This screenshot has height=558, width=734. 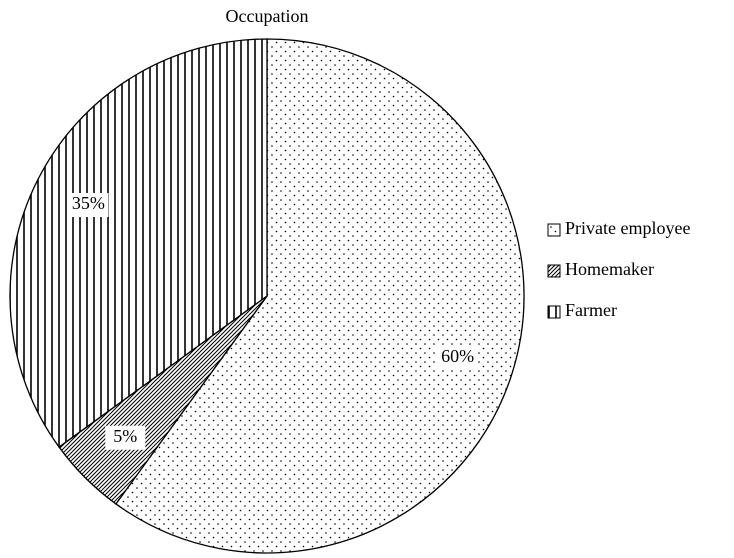 What do you see at coordinates (267, 16) in the screenshot?
I see `chart-title: Occupation` at bounding box center [267, 16].